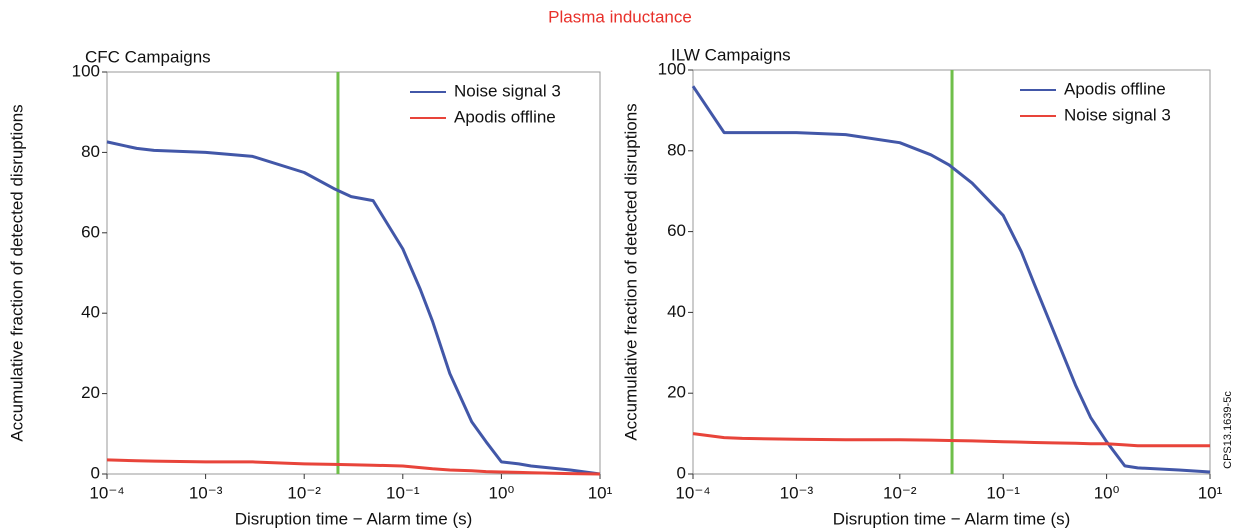 The image size is (1241, 531). I want to click on chart-title: CFC Campaigns, so click(148, 56).